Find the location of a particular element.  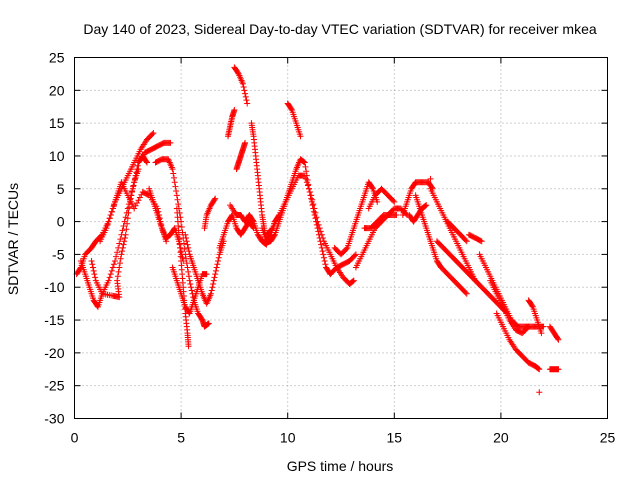

y-tick-label: 15 is located at coordinates (57, 123).